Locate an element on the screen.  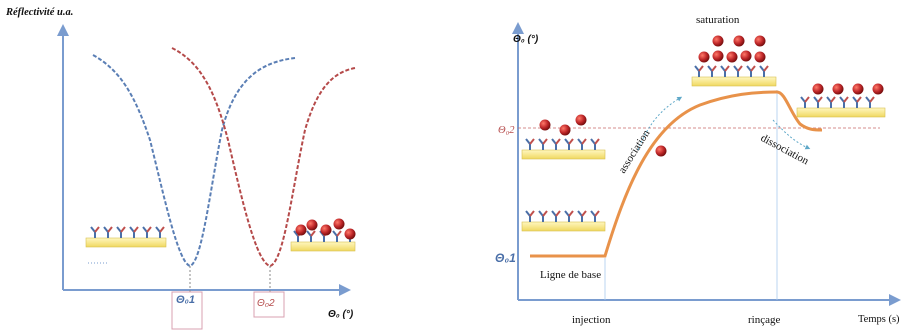
phase-saturation-label: saturation is located at coordinates (718, 20).